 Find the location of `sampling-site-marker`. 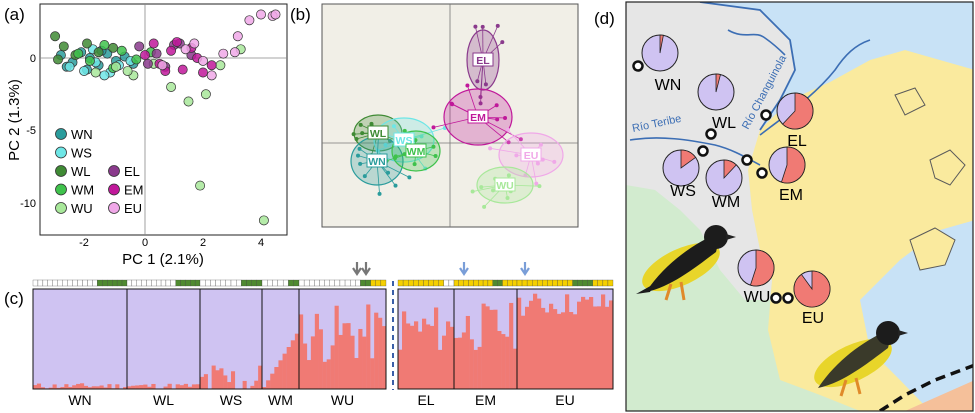

sampling-site-marker is located at coordinates (766, 115).